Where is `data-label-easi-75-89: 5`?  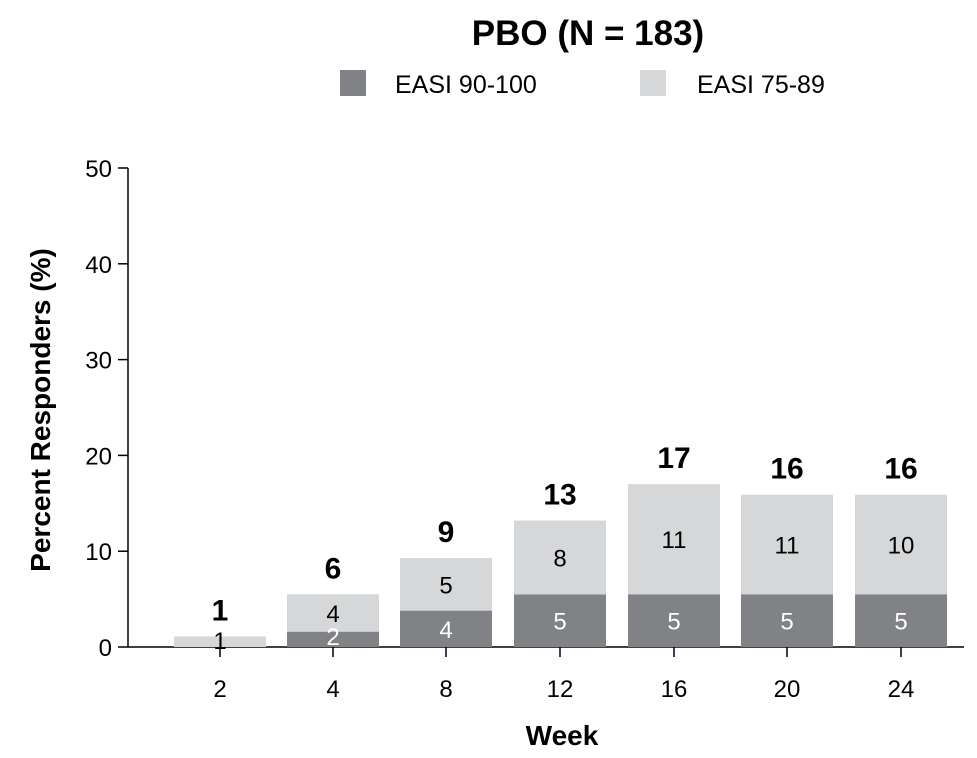 data-label-easi-75-89: 5 is located at coordinates (445, 585).